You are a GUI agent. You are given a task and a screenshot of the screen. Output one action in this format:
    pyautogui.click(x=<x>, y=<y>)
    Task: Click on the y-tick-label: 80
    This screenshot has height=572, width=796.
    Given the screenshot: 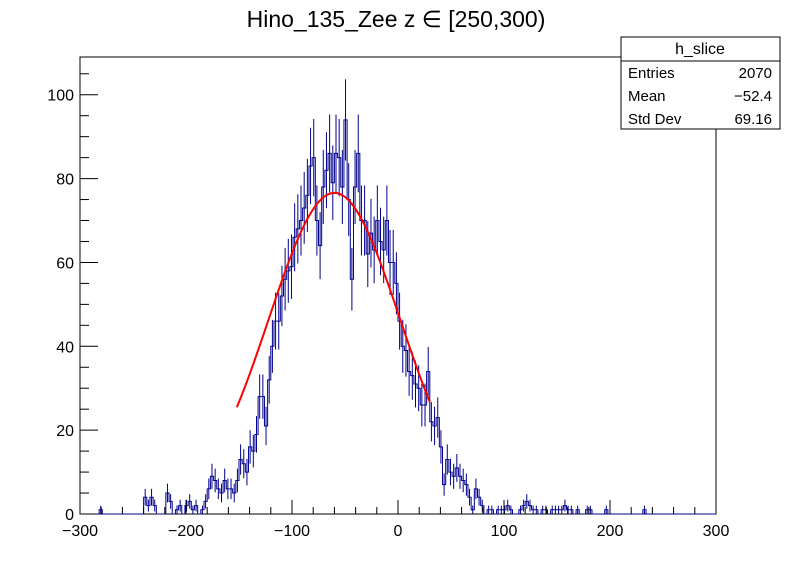 What is the action you would take?
    pyautogui.click(x=65, y=180)
    